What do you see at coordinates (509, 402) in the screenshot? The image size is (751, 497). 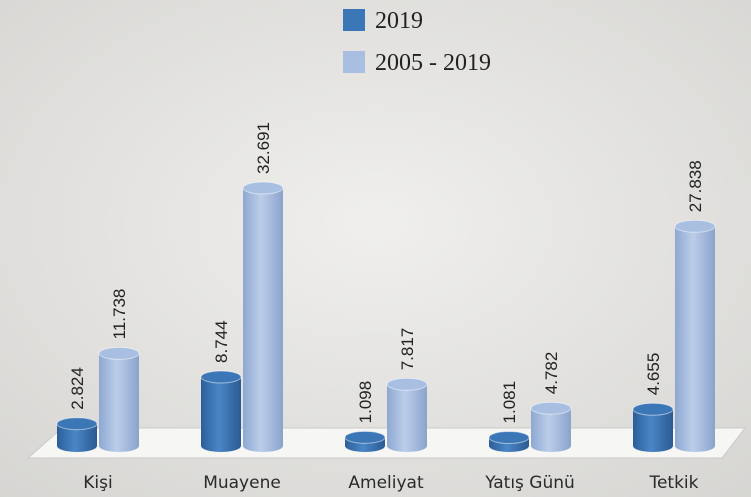 I see `value-label: 1.081` at bounding box center [509, 402].